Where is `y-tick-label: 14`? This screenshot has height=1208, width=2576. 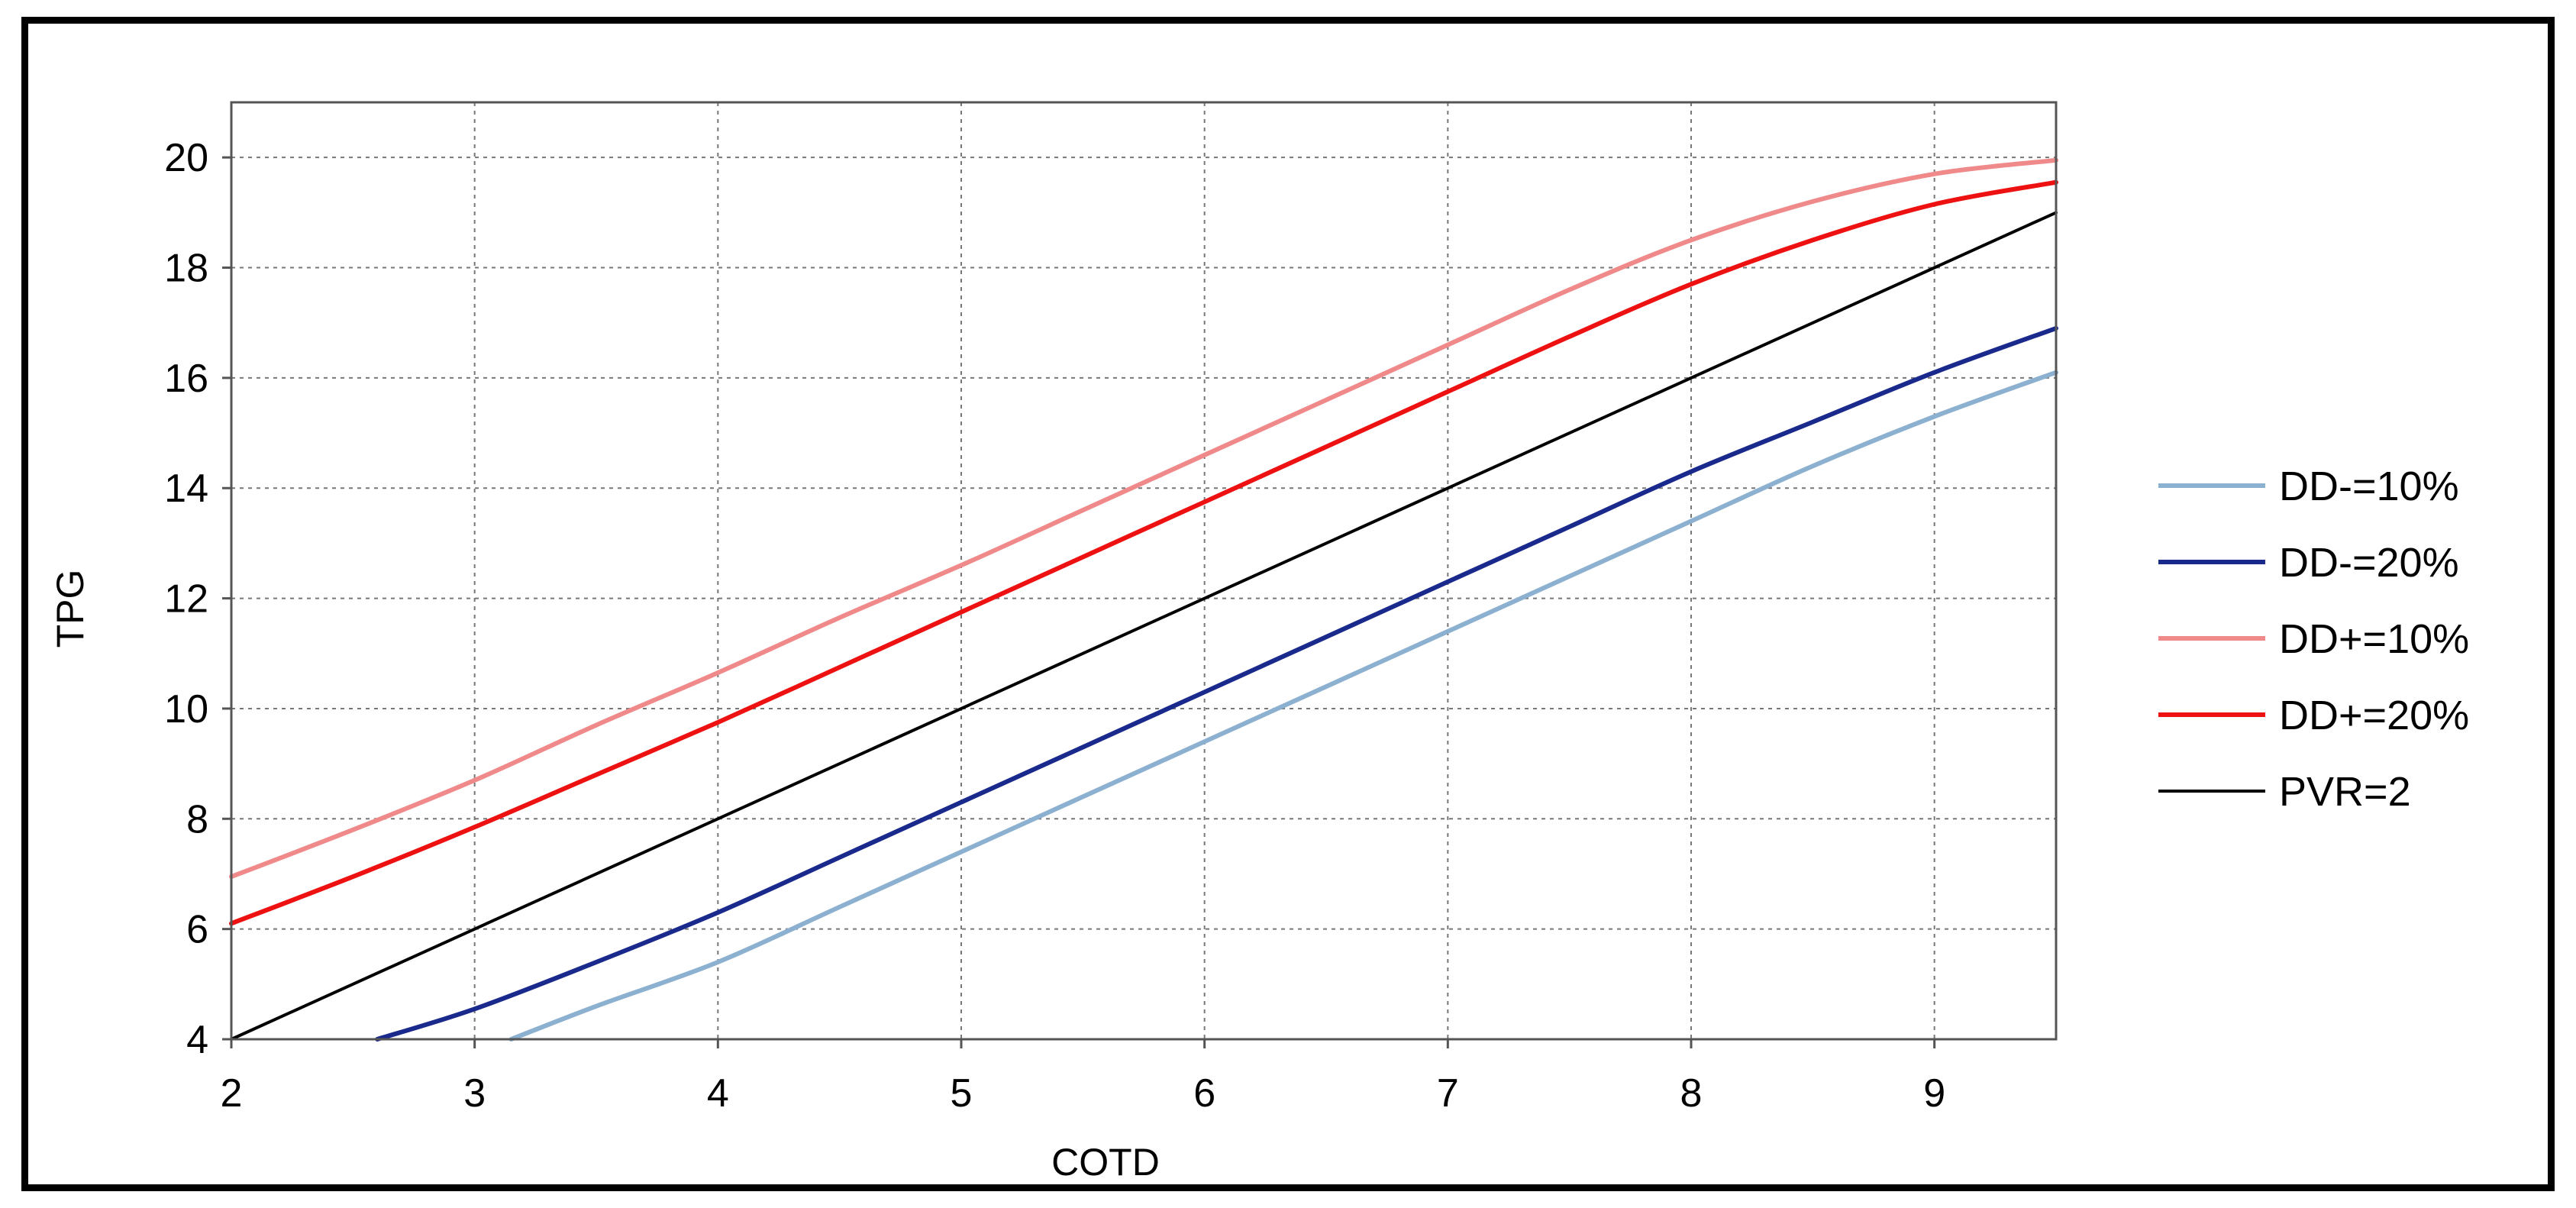 y-tick-label: 14 is located at coordinates (186, 489).